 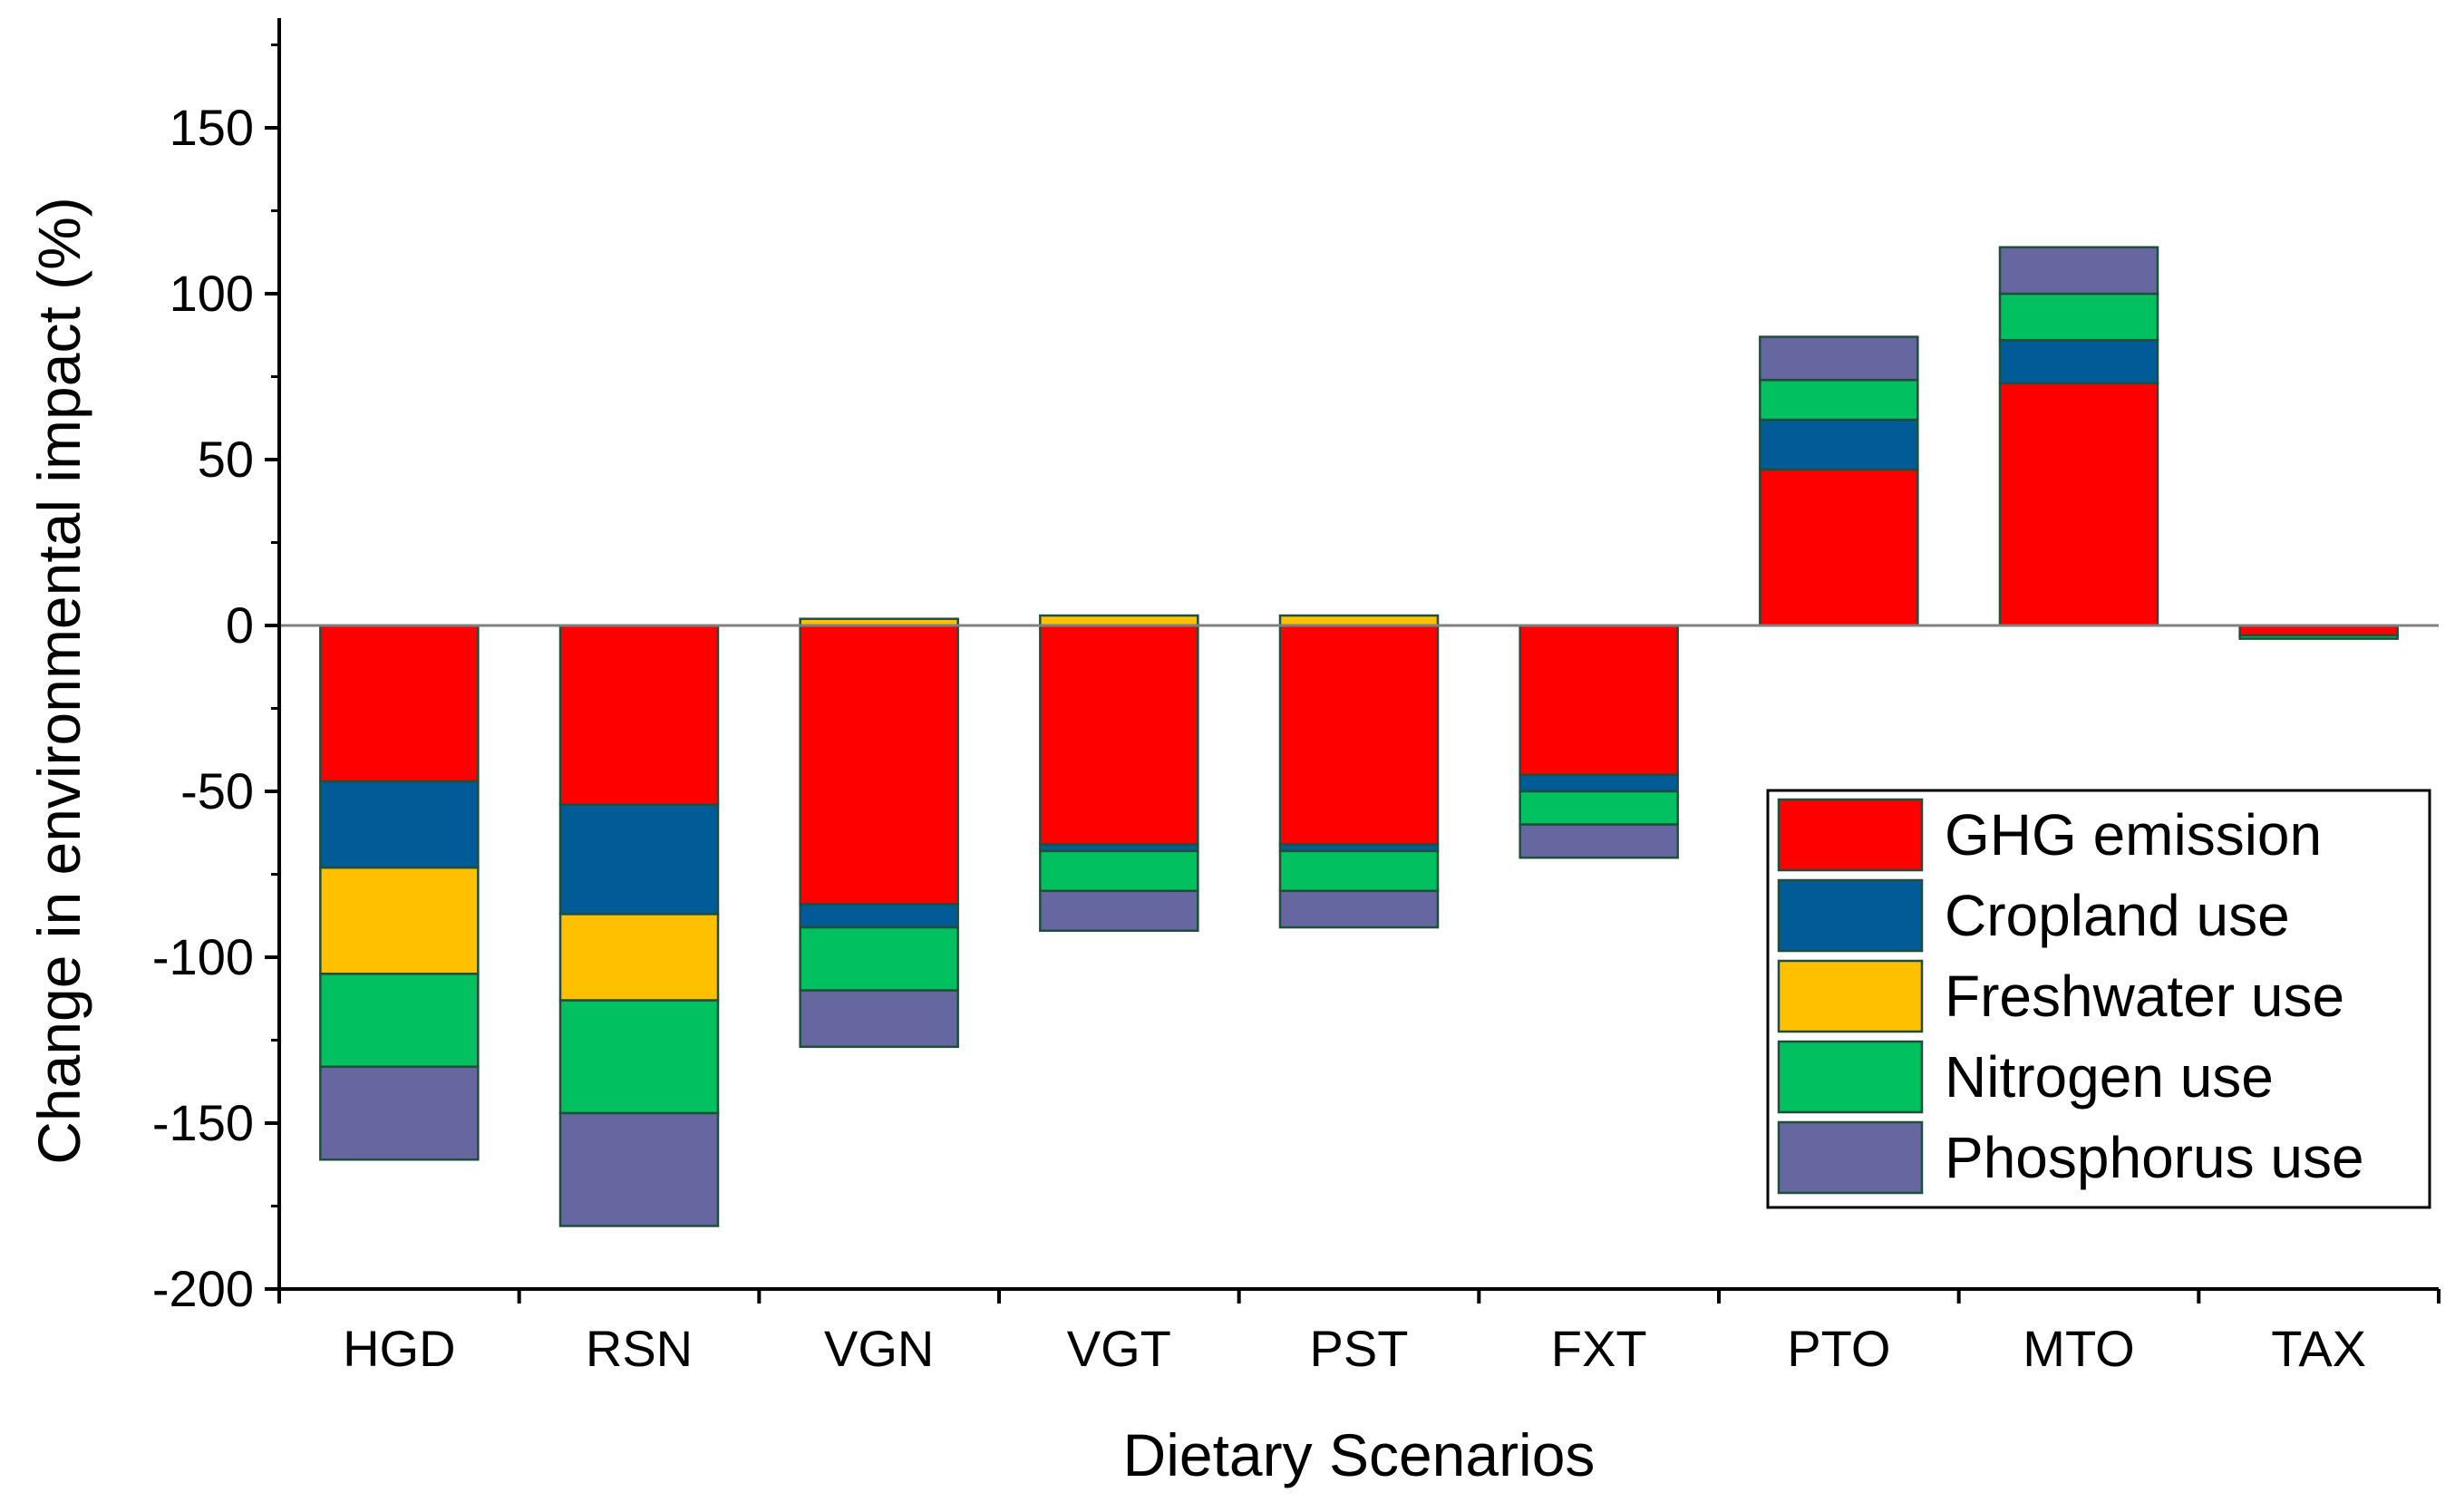 What do you see at coordinates (215, 680) in the screenshot?
I see `y-ticks: -200 -150 -100 -50 0 50 100 150` at bounding box center [215, 680].